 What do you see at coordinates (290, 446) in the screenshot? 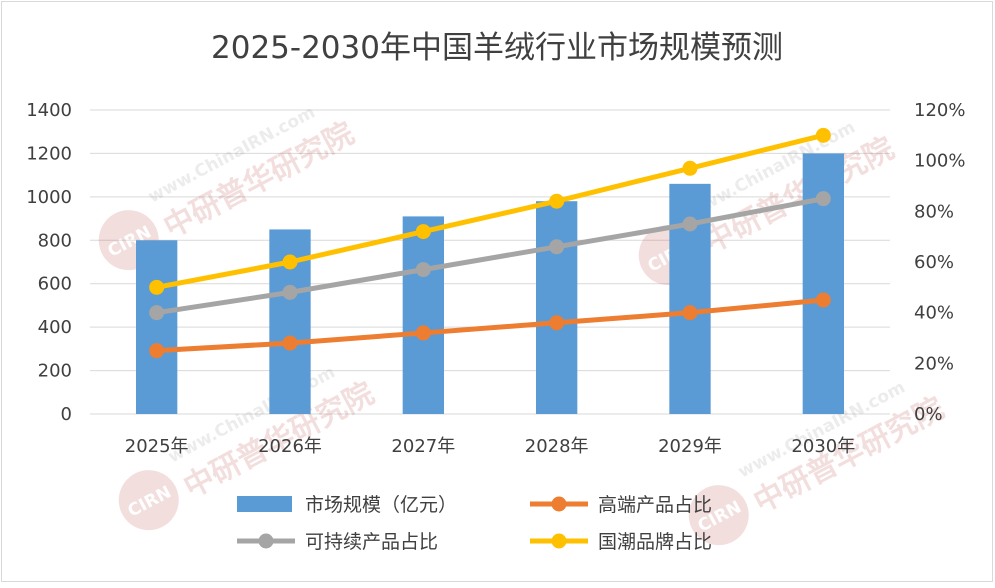
I see `x-tick-label: 2026年` at bounding box center [290, 446].